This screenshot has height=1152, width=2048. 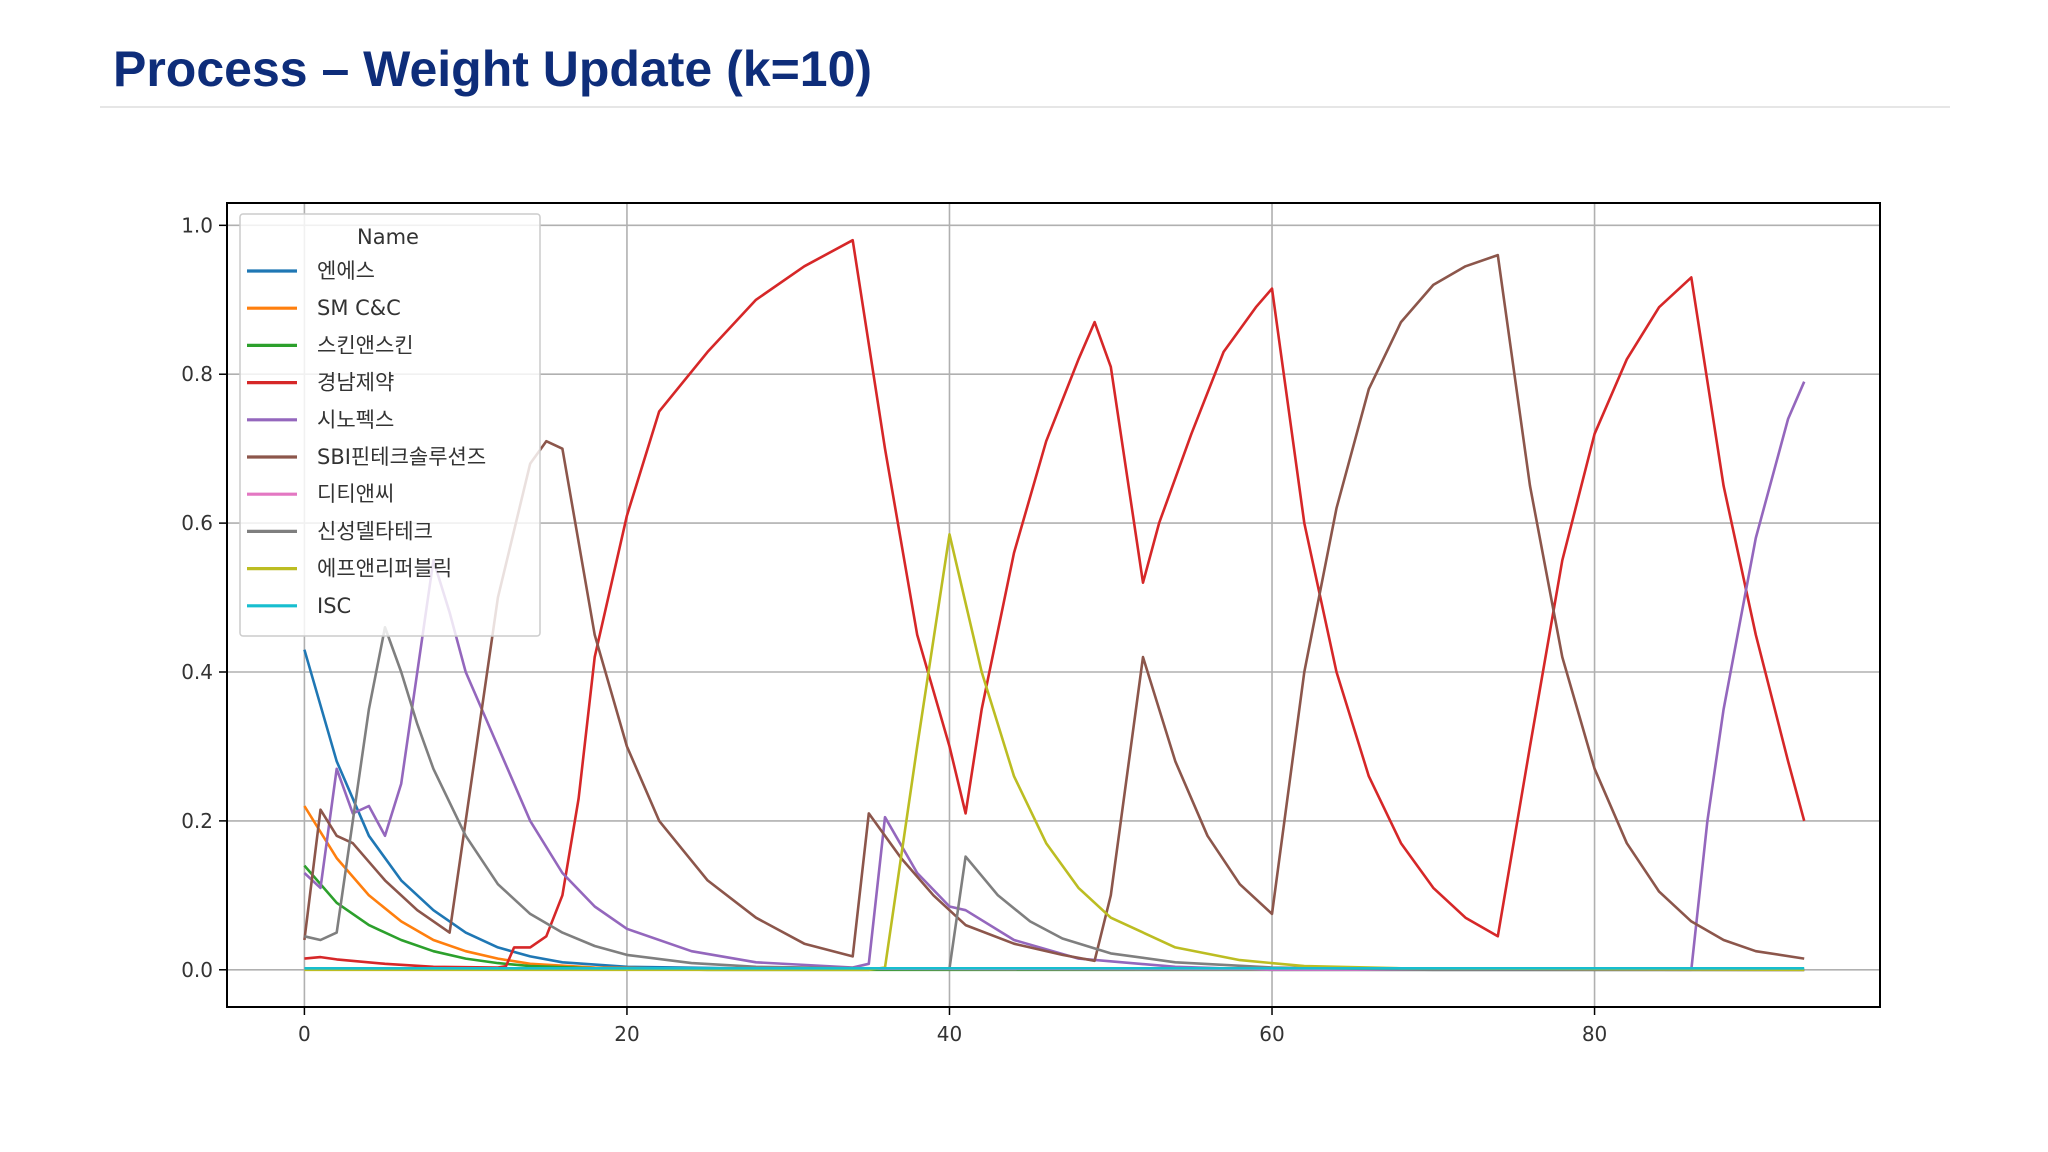 What do you see at coordinates (384, 569) in the screenshot?
I see `legend-label: 에프앤리퍼블릭` at bounding box center [384, 569].